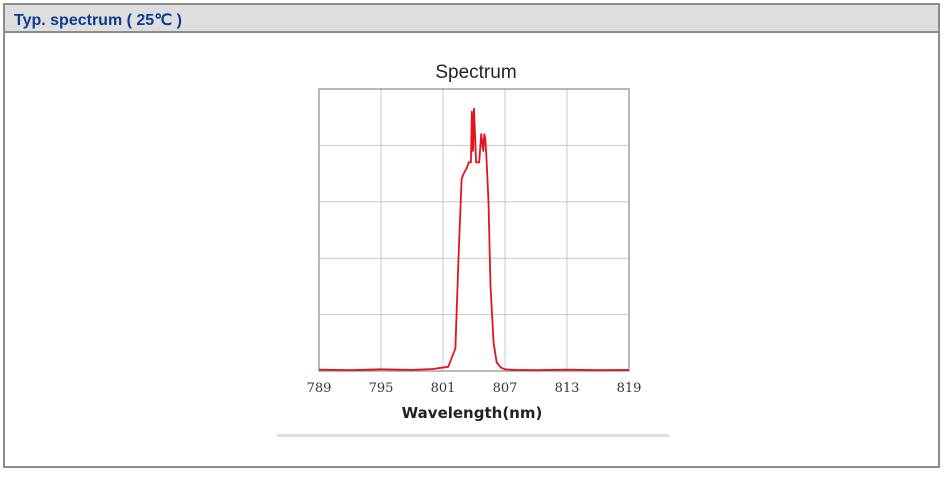 Image resolution: width=947 pixels, height=477 pixels. I want to click on x-tick-label: 795, so click(381, 388).